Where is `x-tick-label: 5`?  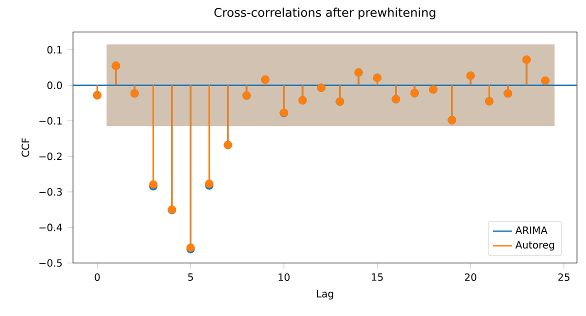 x-tick-label: 5 is located at coordinates (190, 277).